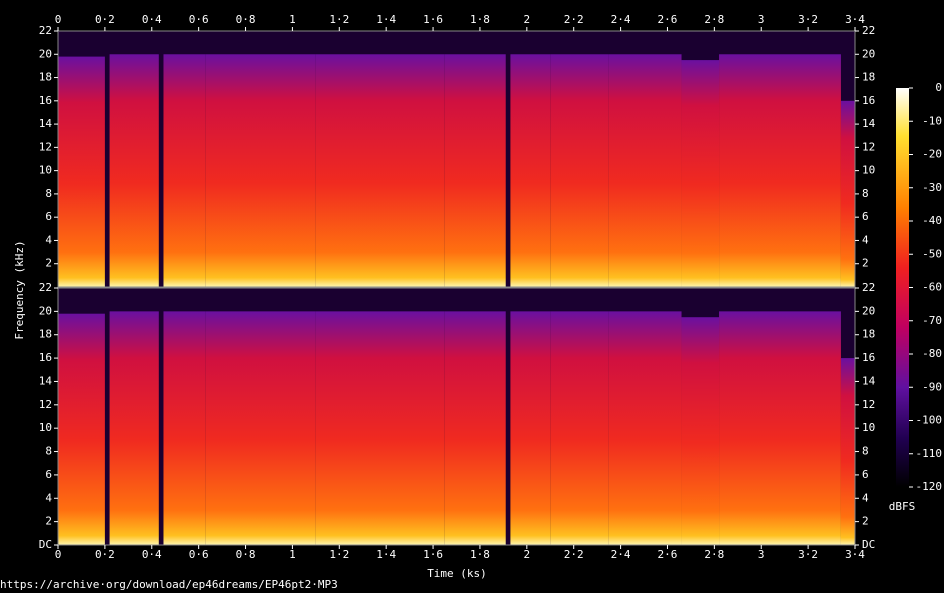 The height and width of the screenshot is (593, 944). Describe the element at coordinates (48, 193) in the screenshot. I see `y-tick-label: 8` at that location.